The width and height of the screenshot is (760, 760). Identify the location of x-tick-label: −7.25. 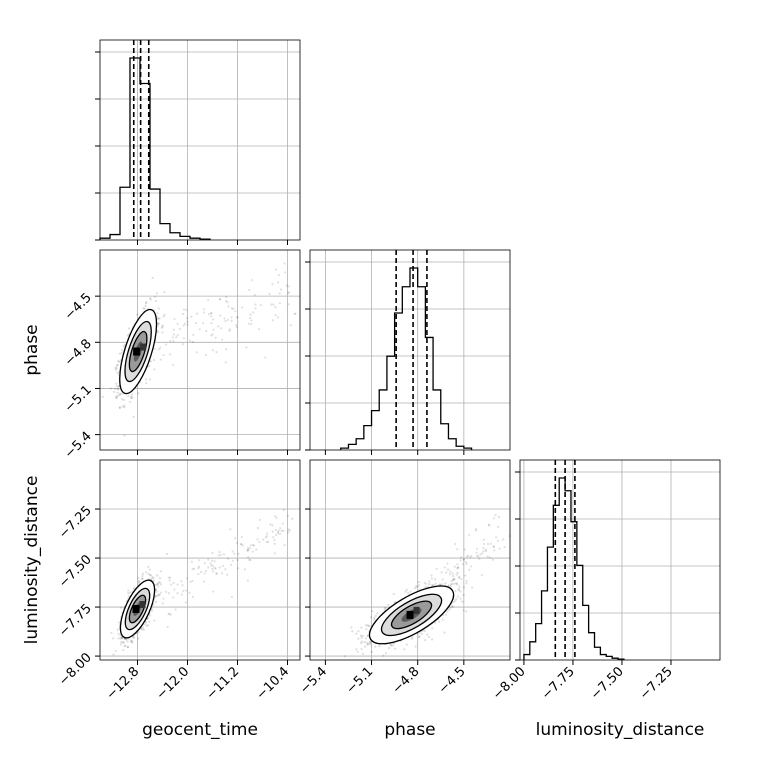
(656, 683).